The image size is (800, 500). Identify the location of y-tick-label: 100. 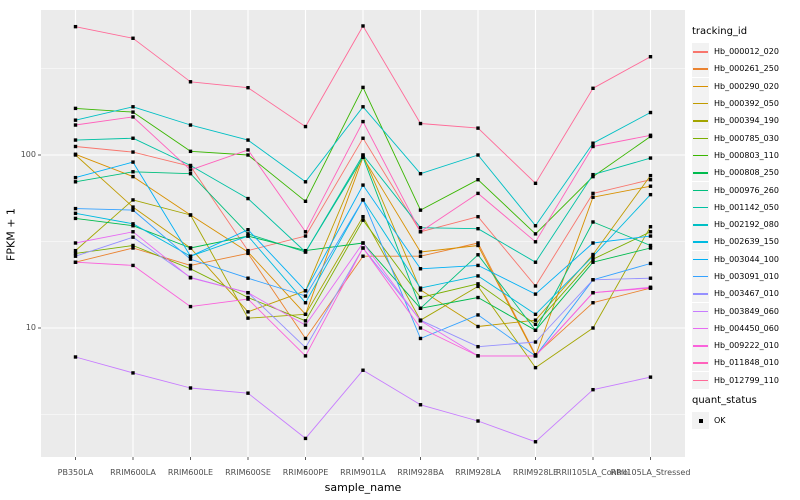
(28, 154).